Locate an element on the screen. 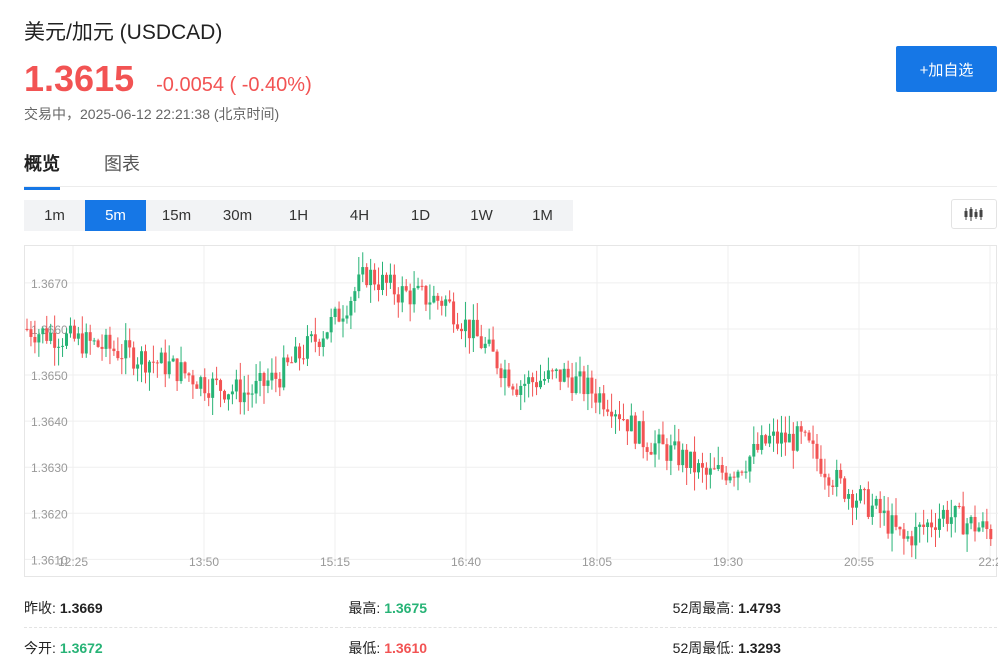 The height and width of the screenshot is (663, 1006). stat-52w-high: 52周最高: 1.4793 is located at coordinates (834, 608).